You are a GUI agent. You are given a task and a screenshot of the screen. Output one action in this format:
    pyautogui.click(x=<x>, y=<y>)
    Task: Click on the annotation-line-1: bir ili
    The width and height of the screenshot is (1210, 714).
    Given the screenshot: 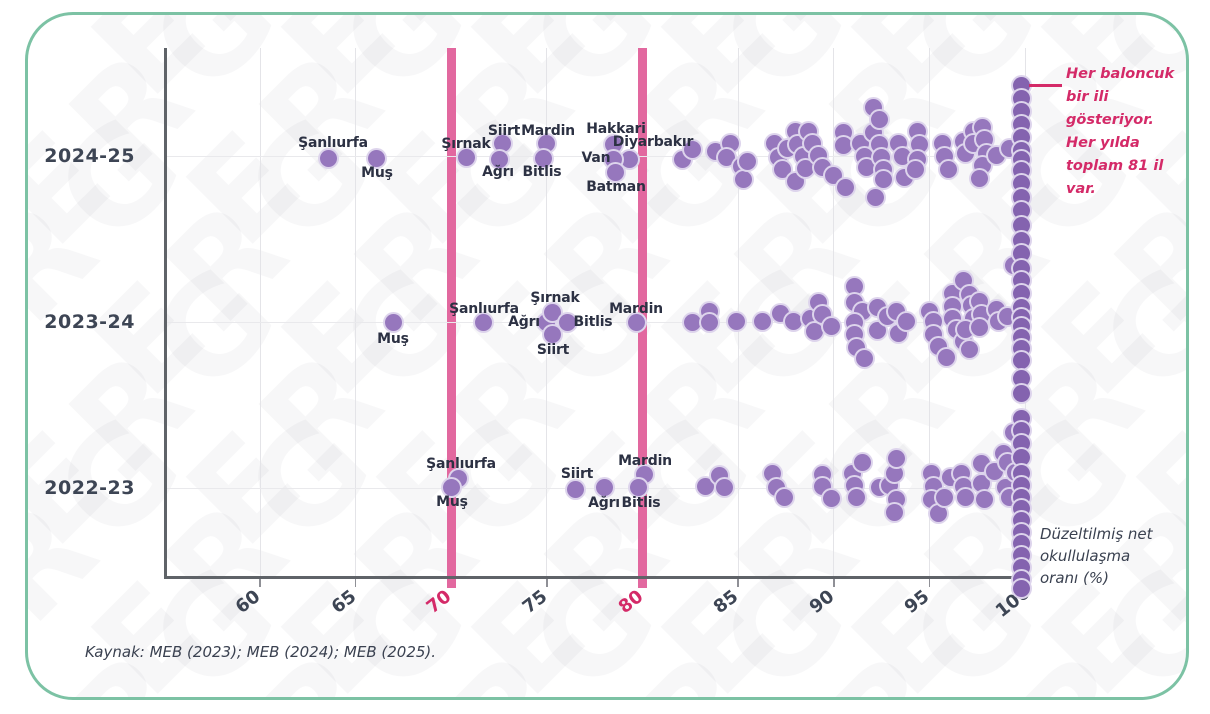 What is the action you would take?
    pyautogui.click(x=1087, y=97)
    